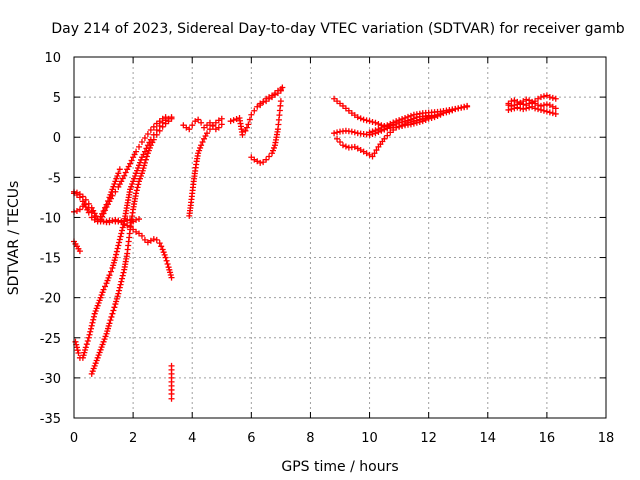 The width and height of the screenshot is (640, 480). Describe the element at coordinates (310, 438) in the screenshot. I see `x-tick-label: 8` at that location.